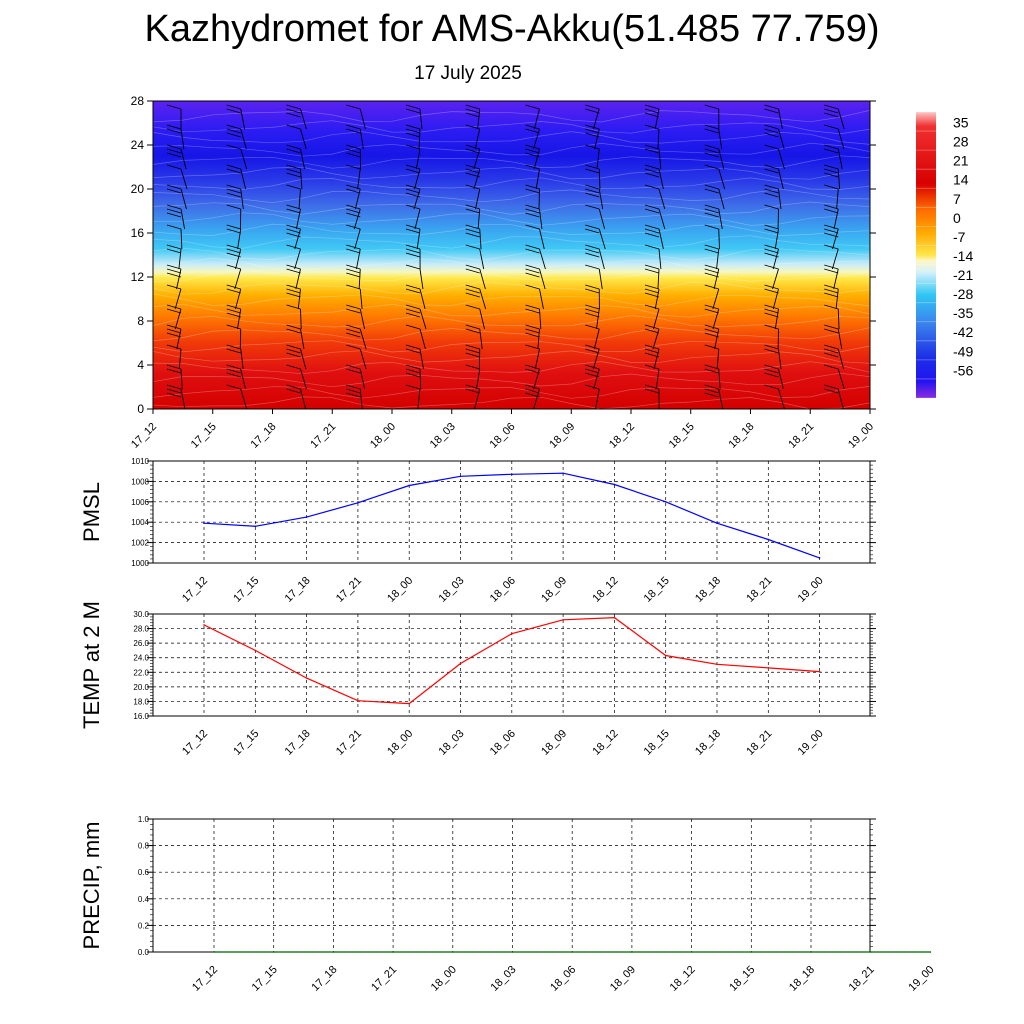 This screenshot has height=1024, width=1024. Describe the element at coordinates (759, 743) in the screenshot. I see `x-tick-label: 18_21` at that location.